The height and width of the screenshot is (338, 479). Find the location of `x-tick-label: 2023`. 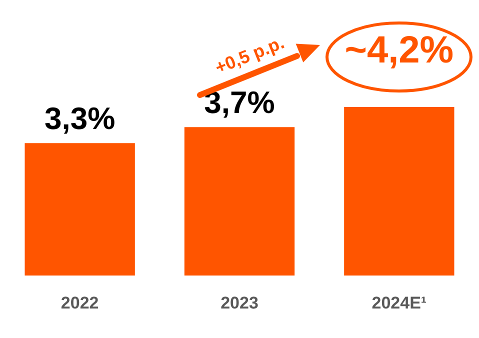

x-tick-label: 2023 is located at coordinates (239, 302).